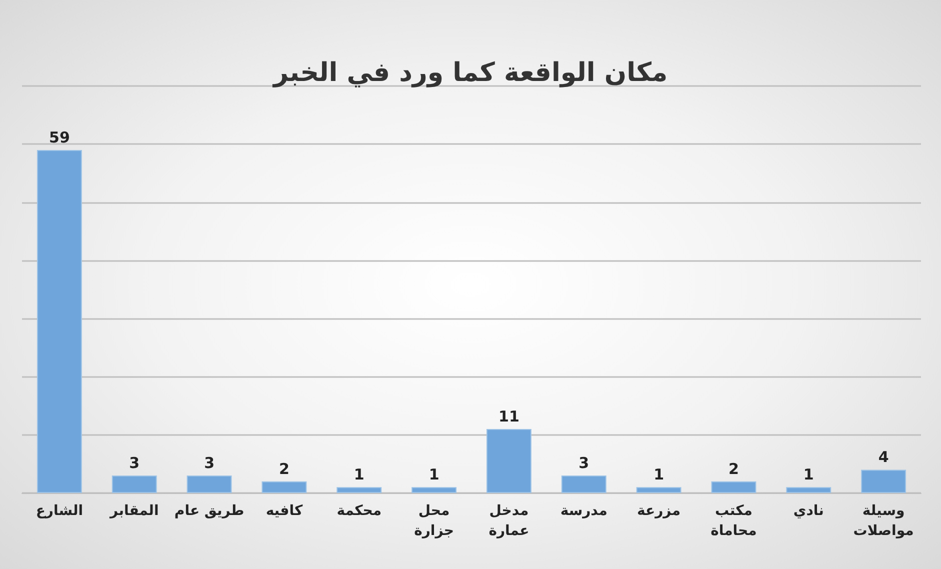 This screenshot has height=569, width=941. Describe the element at coordinates (285, 511) in the screenshot. I see `x-tick-label: كافيه` at that location.